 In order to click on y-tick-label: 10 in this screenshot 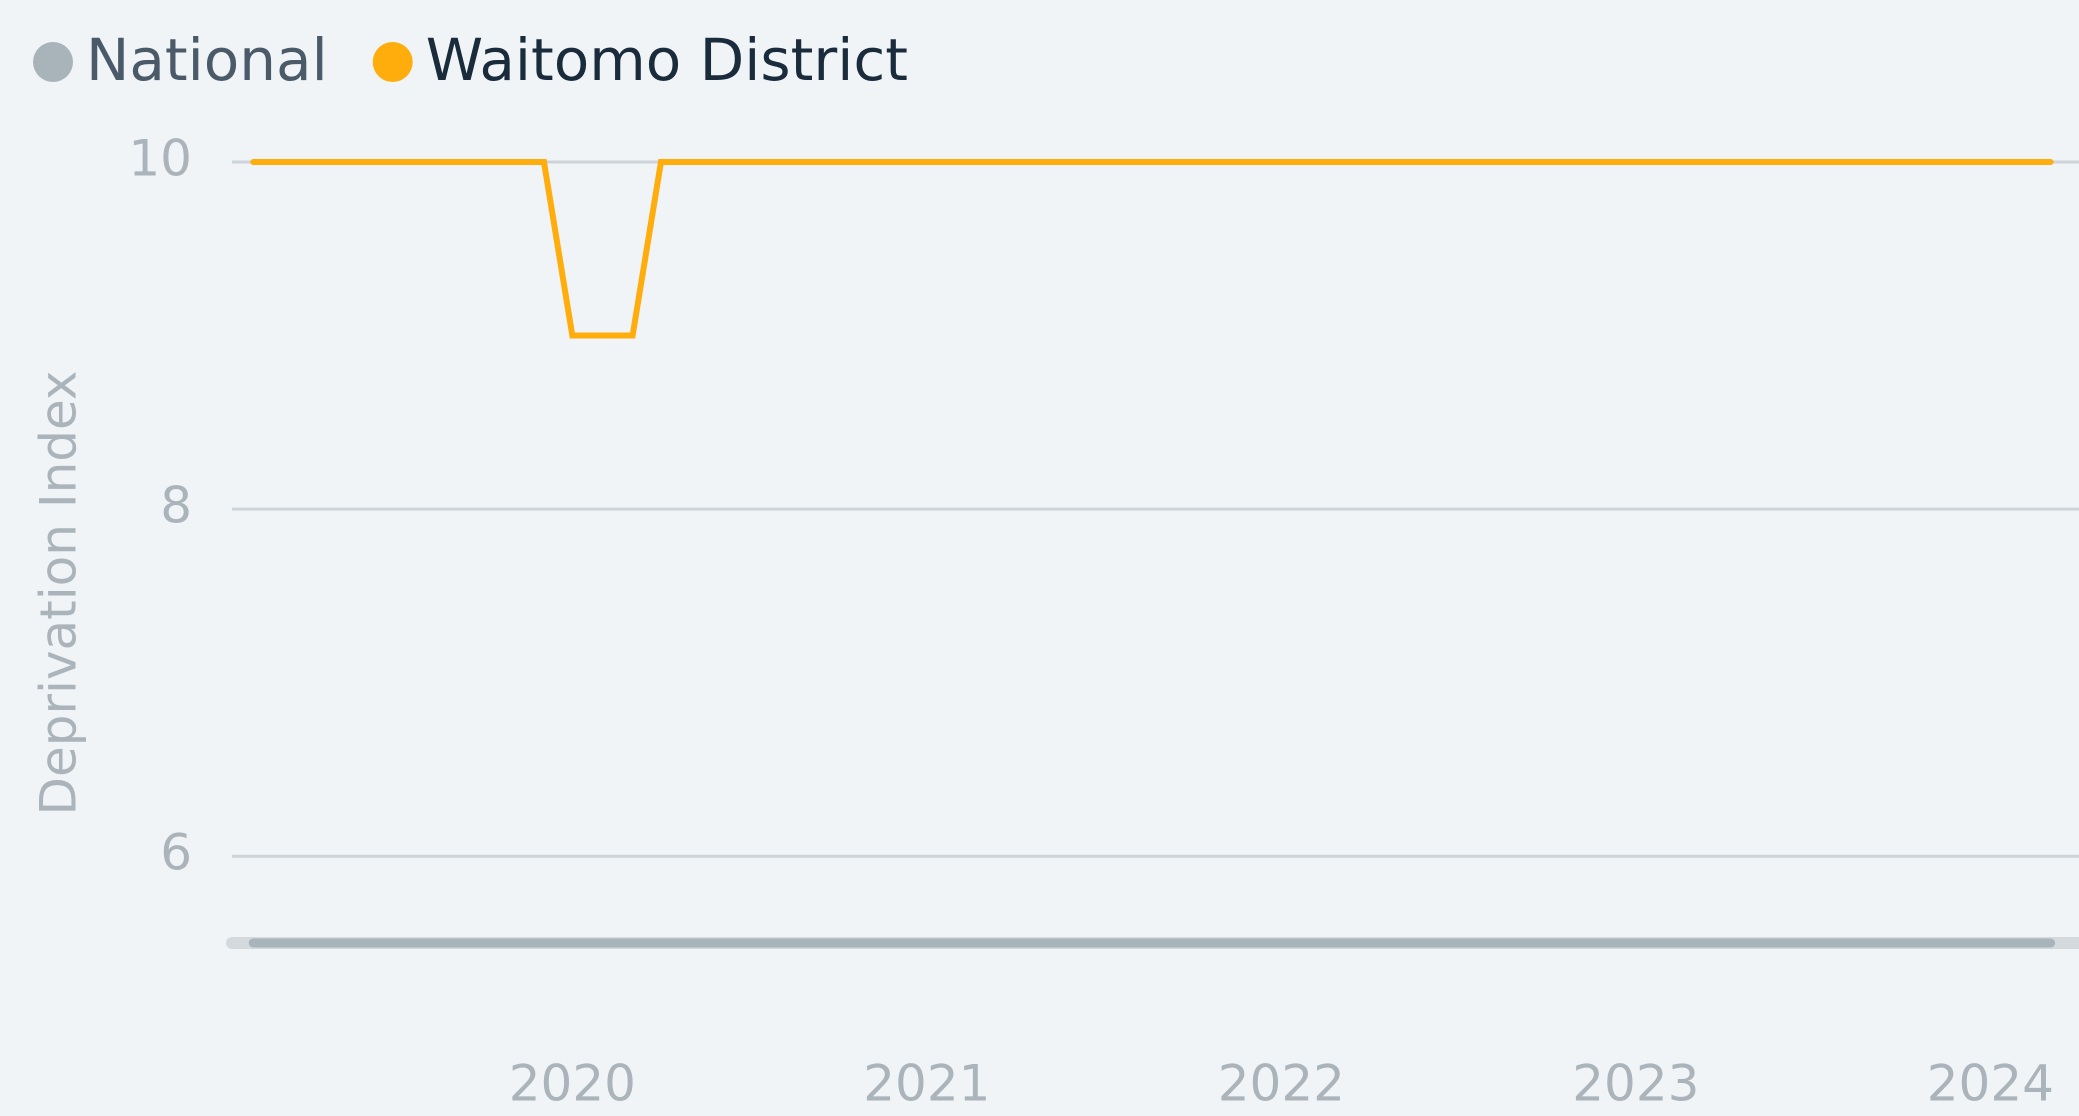, I will do `click(160, 159)`.